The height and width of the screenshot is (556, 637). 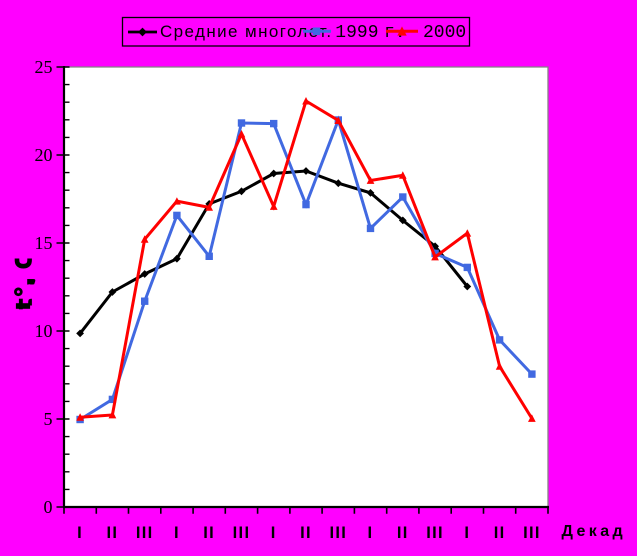 What do you see at coordinates (44, 331) in the screenshot?
I see `svg-text: 10` at bounding box center [44, 331].